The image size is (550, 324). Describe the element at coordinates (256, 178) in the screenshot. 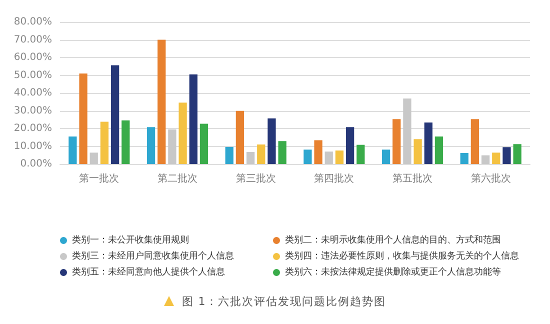

I see `x-tick-label: 第三批次` at that location.